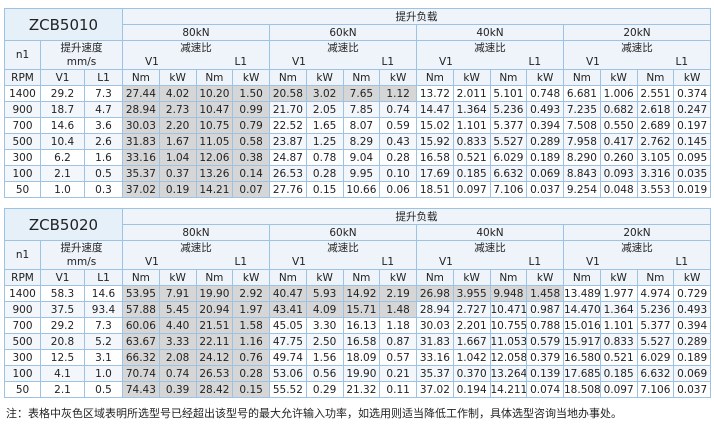  What do you see at coordinates (141, 341) in the screenshot?
I see `data-cell: 63.67` at bounding box center [141, 341].